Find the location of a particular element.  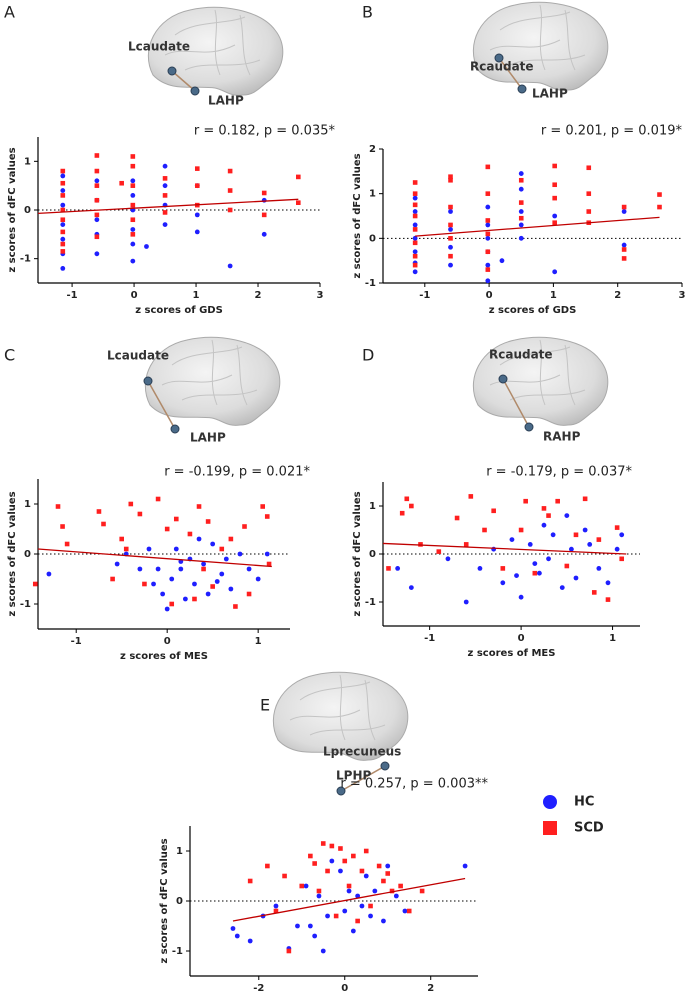

x-tick-label: 1 is located at coordinates (258, 641).